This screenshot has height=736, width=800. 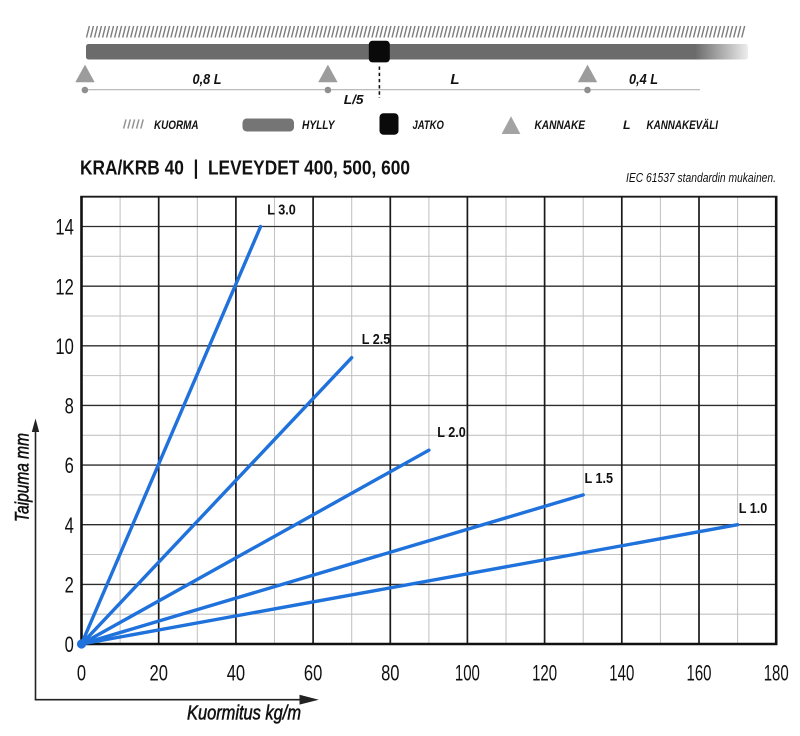 I want to click on svg-text: JATKO, so click(x=429, y=125).